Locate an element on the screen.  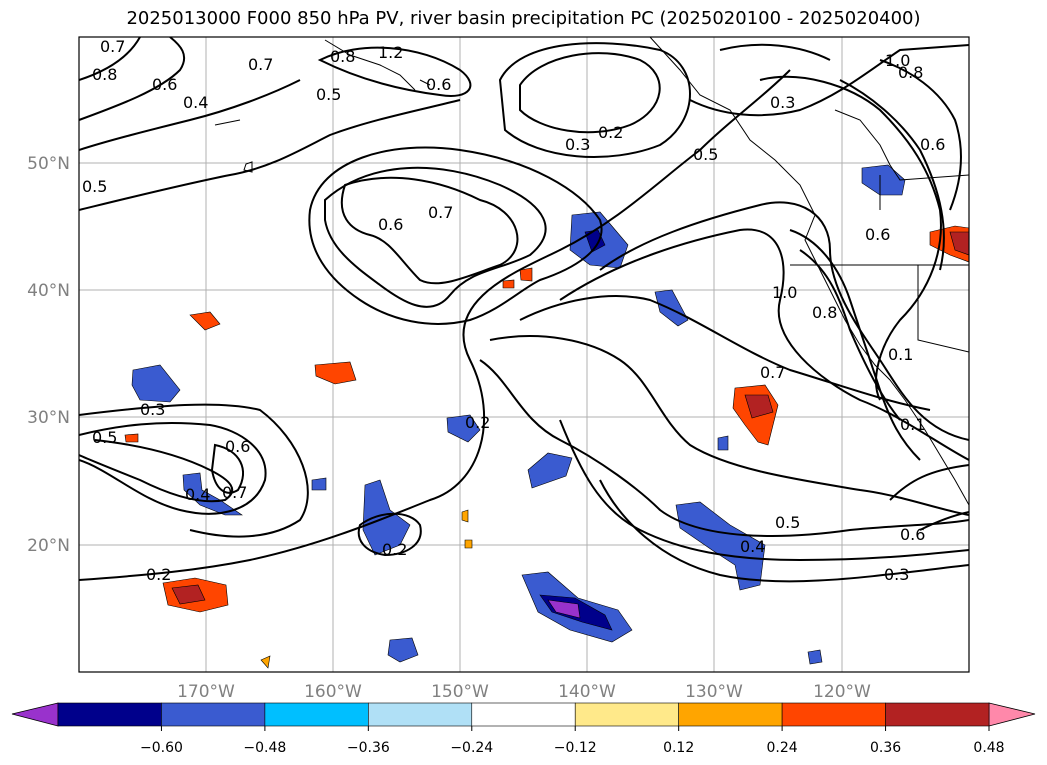
lon-label: 170°W is located at coordinates (206, 692).